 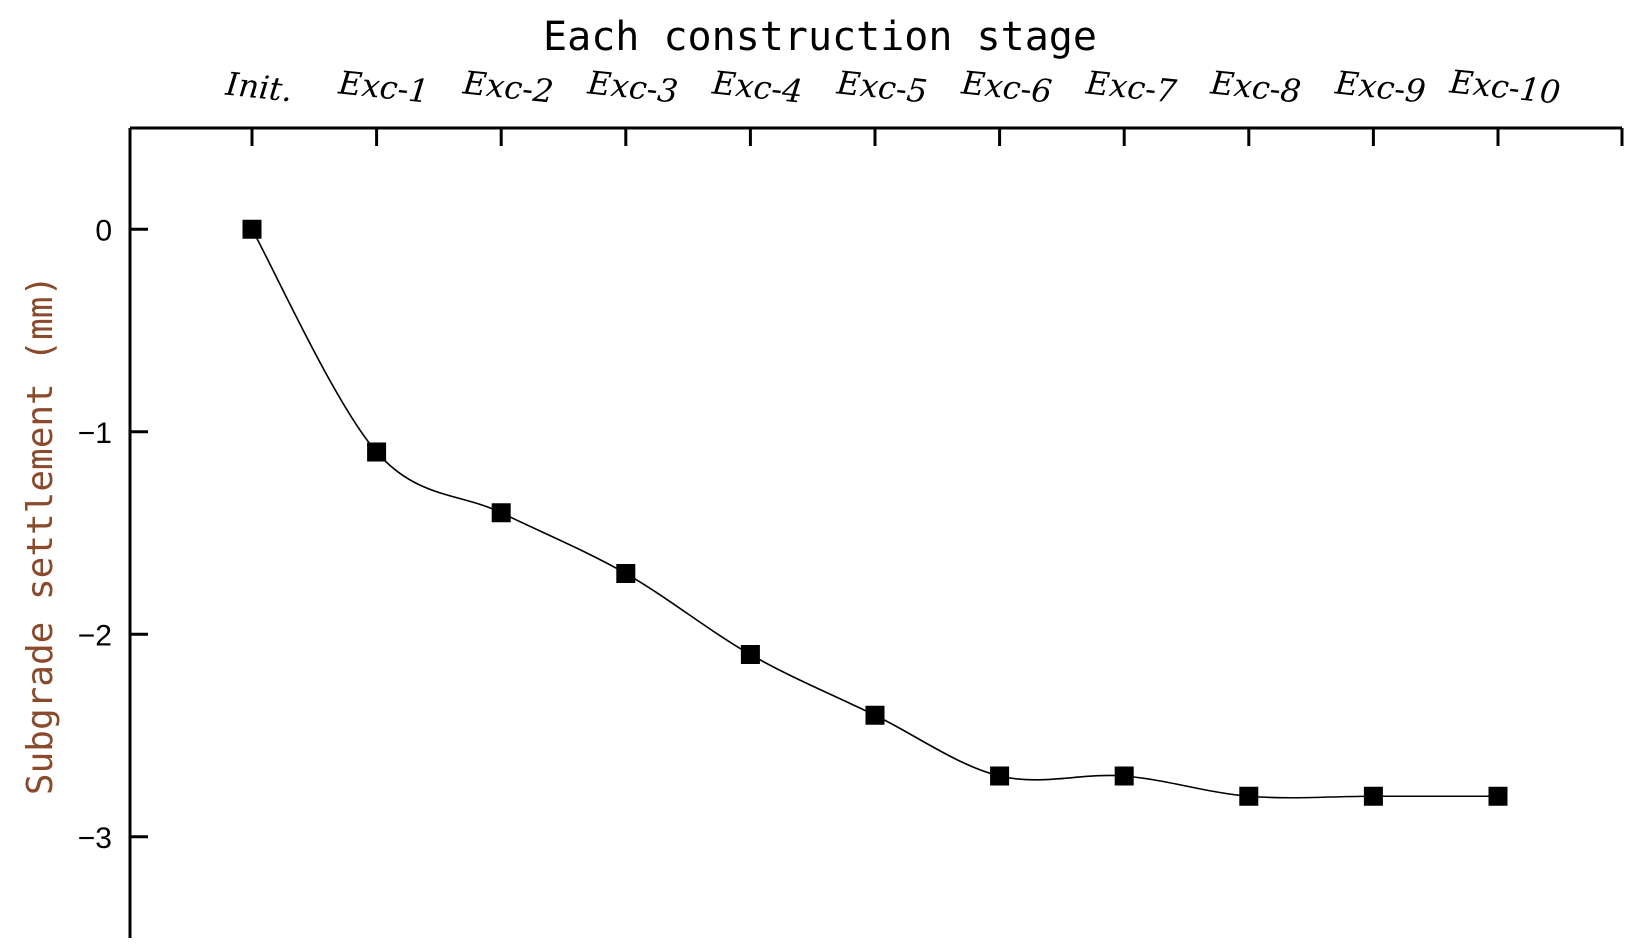 What do you see at coordinates (103, 230) in the screenshot?
I see `y-tick-label: 0` at bounding box center [103, 230].